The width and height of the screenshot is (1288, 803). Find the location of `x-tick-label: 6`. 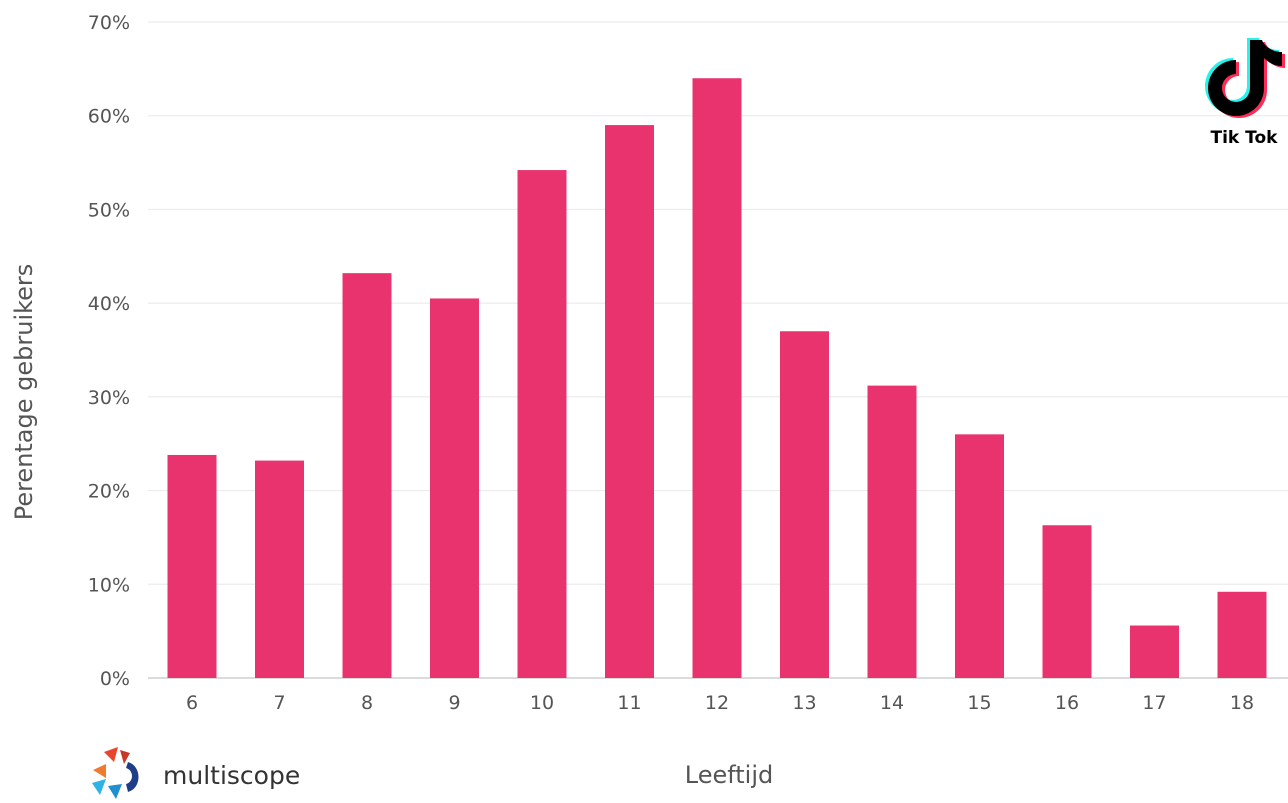

x-tick-label: 6 is located at coordinates (192, 703).